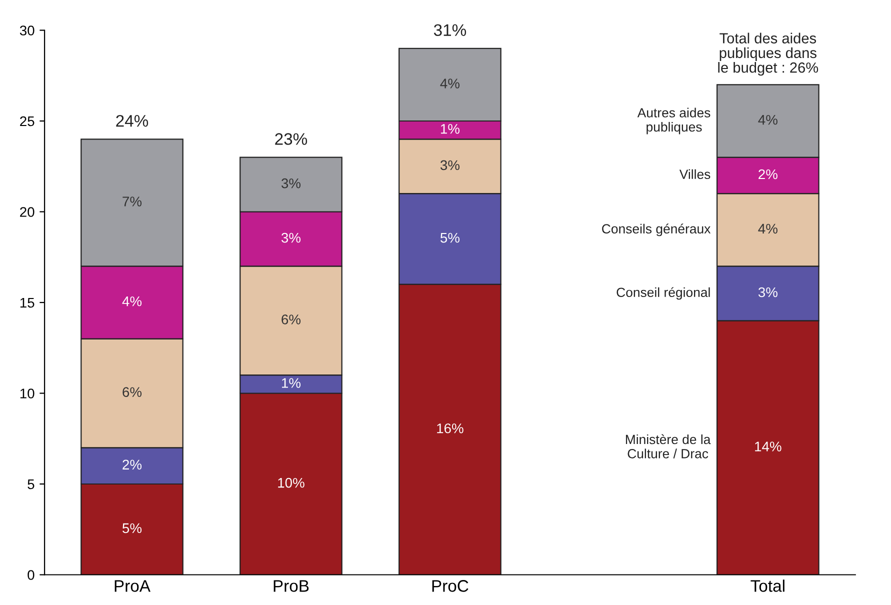 This screenshot has height=605, width=891. What do you see at coordinates (27, 212) in the screenshot?
I see `y-tick-label: 20` at bounding box center [27, 212].